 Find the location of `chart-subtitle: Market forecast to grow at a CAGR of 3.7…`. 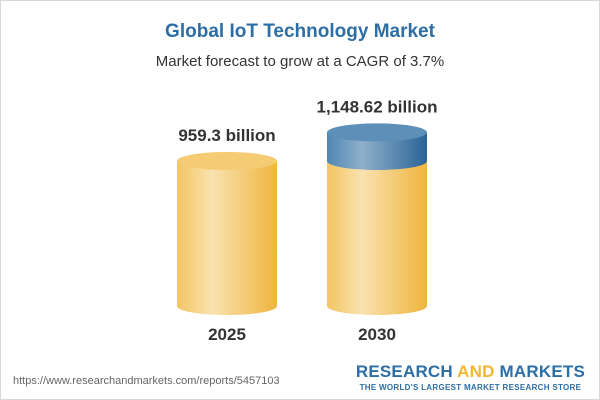

chart-subtitle: Market forecast to grow at a CAGR of 3.7… is located at coordinates (300, 61).